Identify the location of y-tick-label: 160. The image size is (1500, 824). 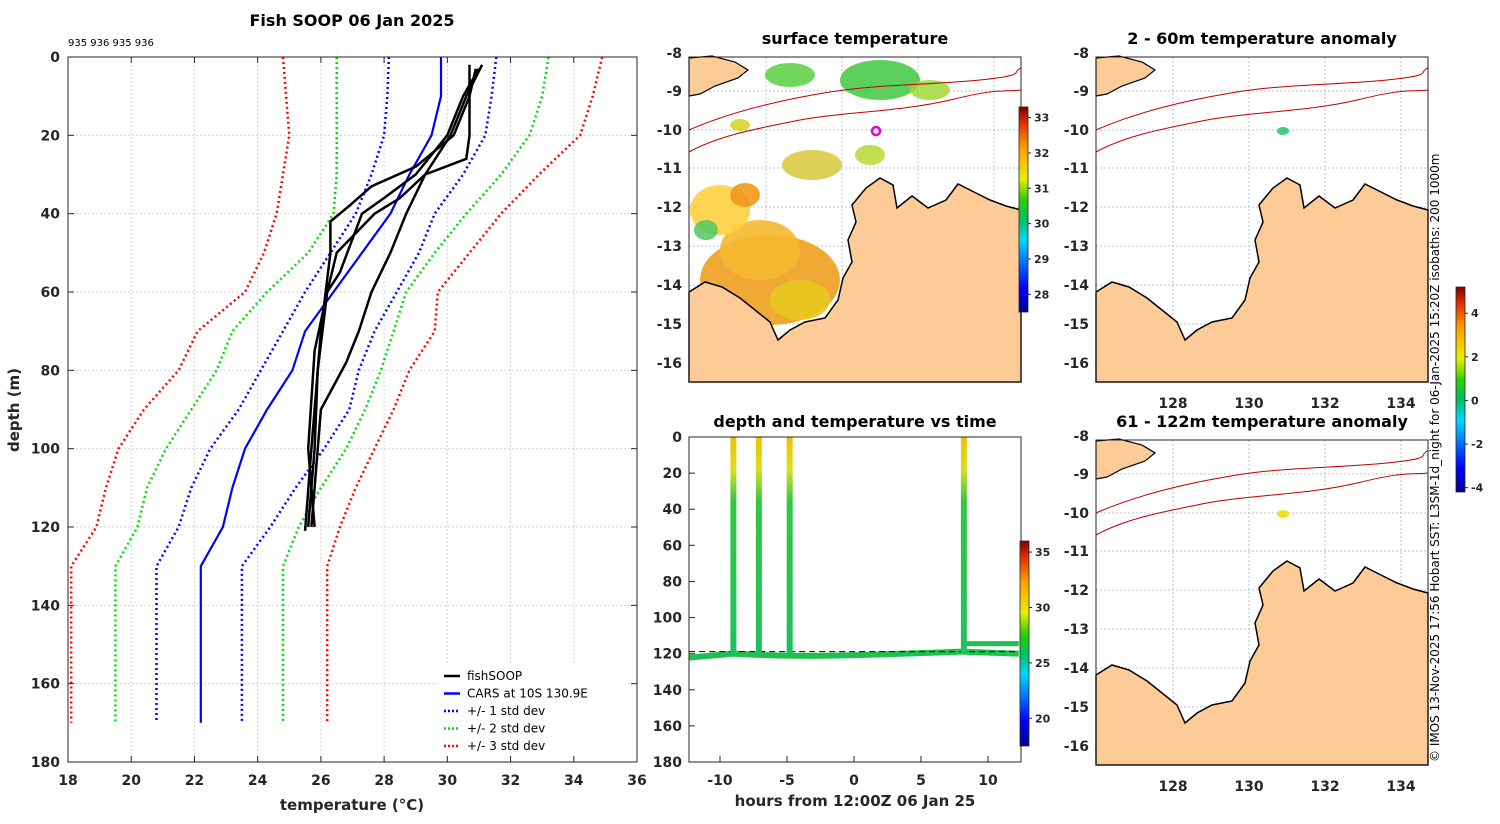
(45, 685).